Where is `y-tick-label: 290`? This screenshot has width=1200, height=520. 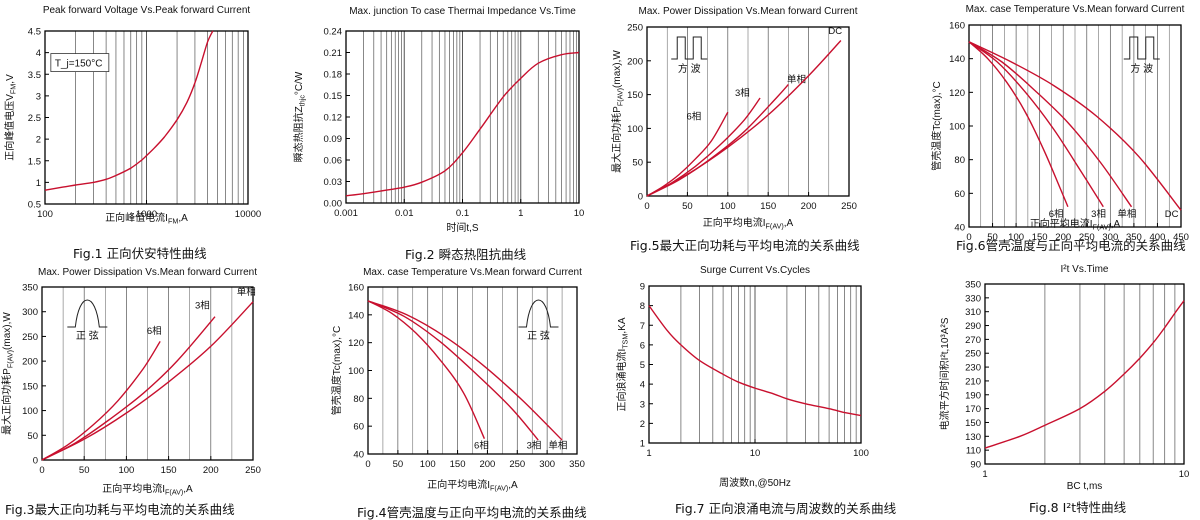
y-tick-label: 290 is located at coordinates (973, 326).